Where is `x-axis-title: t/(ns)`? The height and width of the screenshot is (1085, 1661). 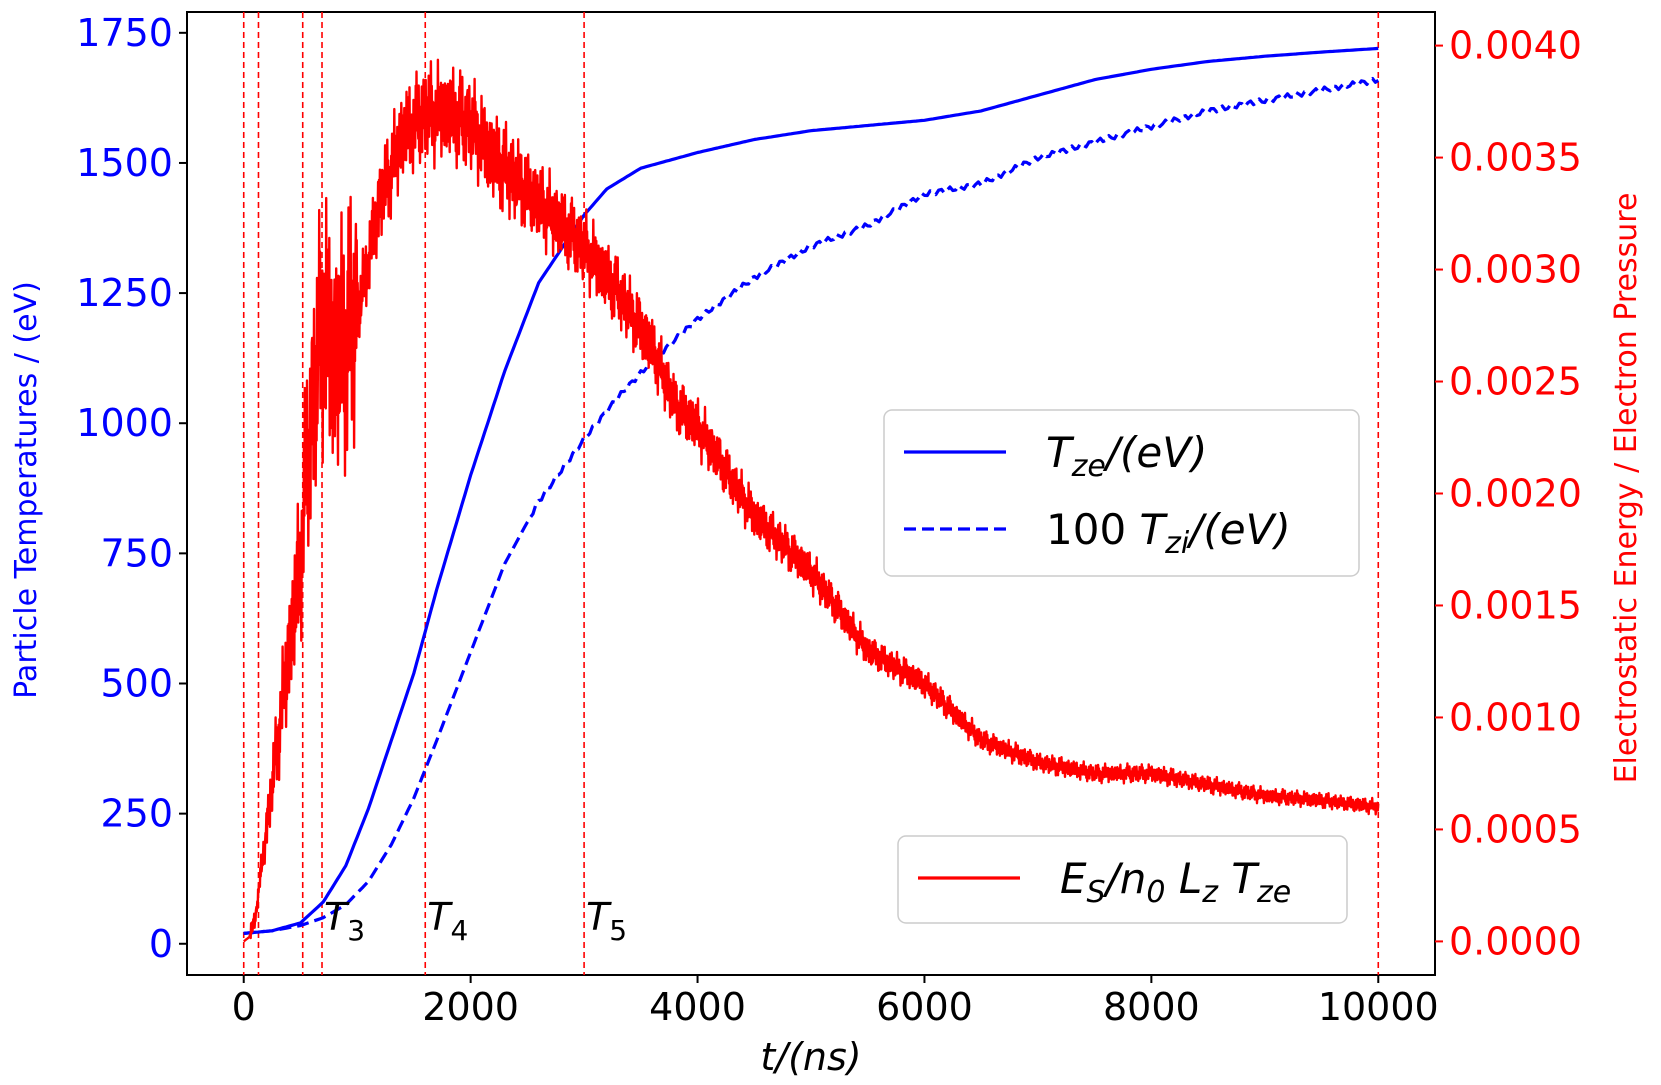 x-axis-title: t/(ns) is located at coordinates (810, 1057).